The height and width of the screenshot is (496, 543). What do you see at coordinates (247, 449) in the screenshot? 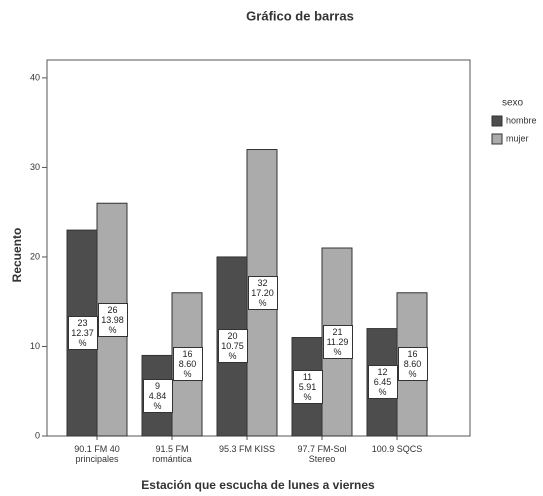
I see `x-tick-label: 95.3 FM KISS` at bounding box center [247, 449].